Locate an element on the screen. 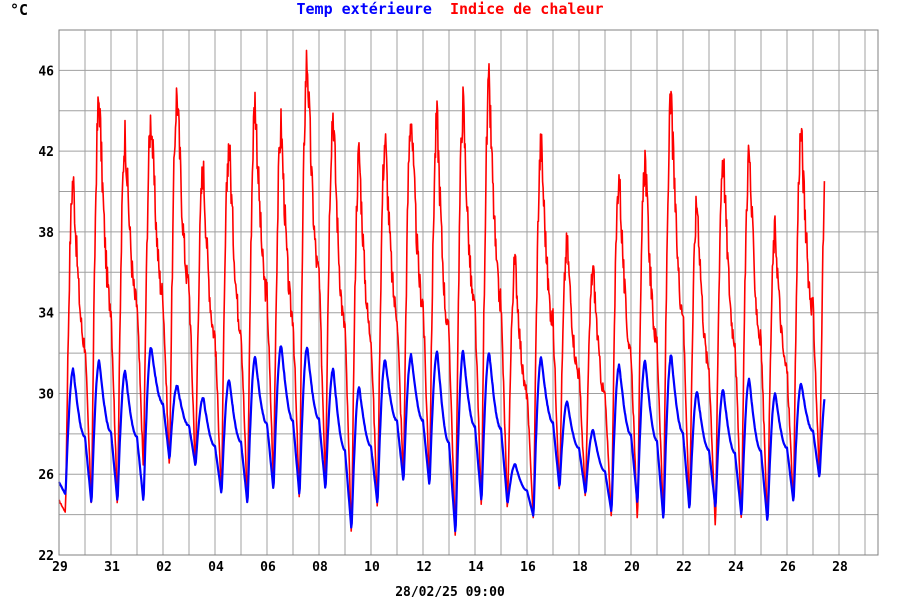  y-tick-label: 34 is located at coordinates (46, 314).